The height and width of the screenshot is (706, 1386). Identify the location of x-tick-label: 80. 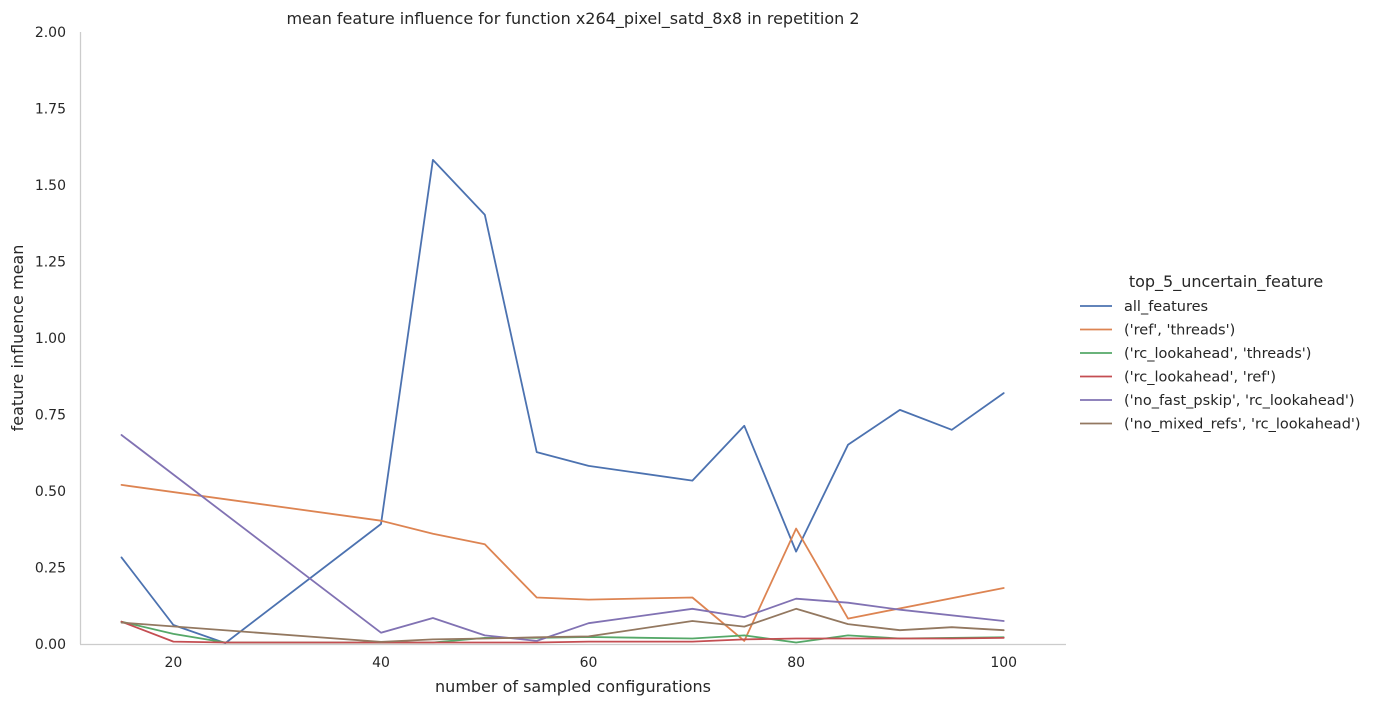
(796, 663).